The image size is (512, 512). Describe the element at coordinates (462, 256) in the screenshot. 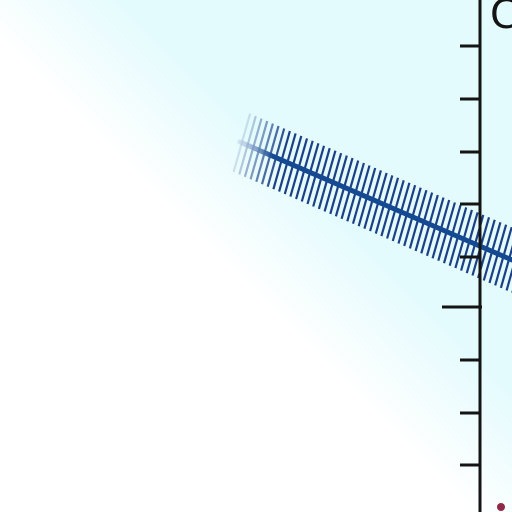

I see `y-axis-icon` at that location.